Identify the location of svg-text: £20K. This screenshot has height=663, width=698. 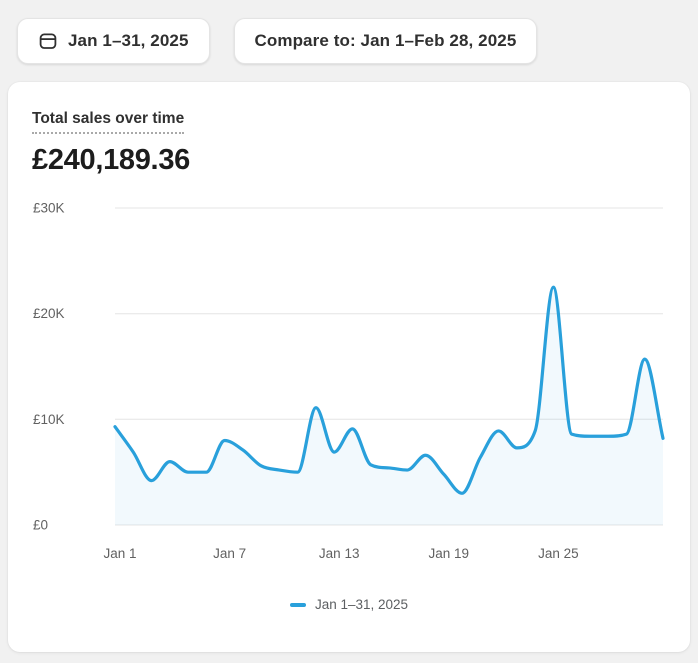
(49, 313).